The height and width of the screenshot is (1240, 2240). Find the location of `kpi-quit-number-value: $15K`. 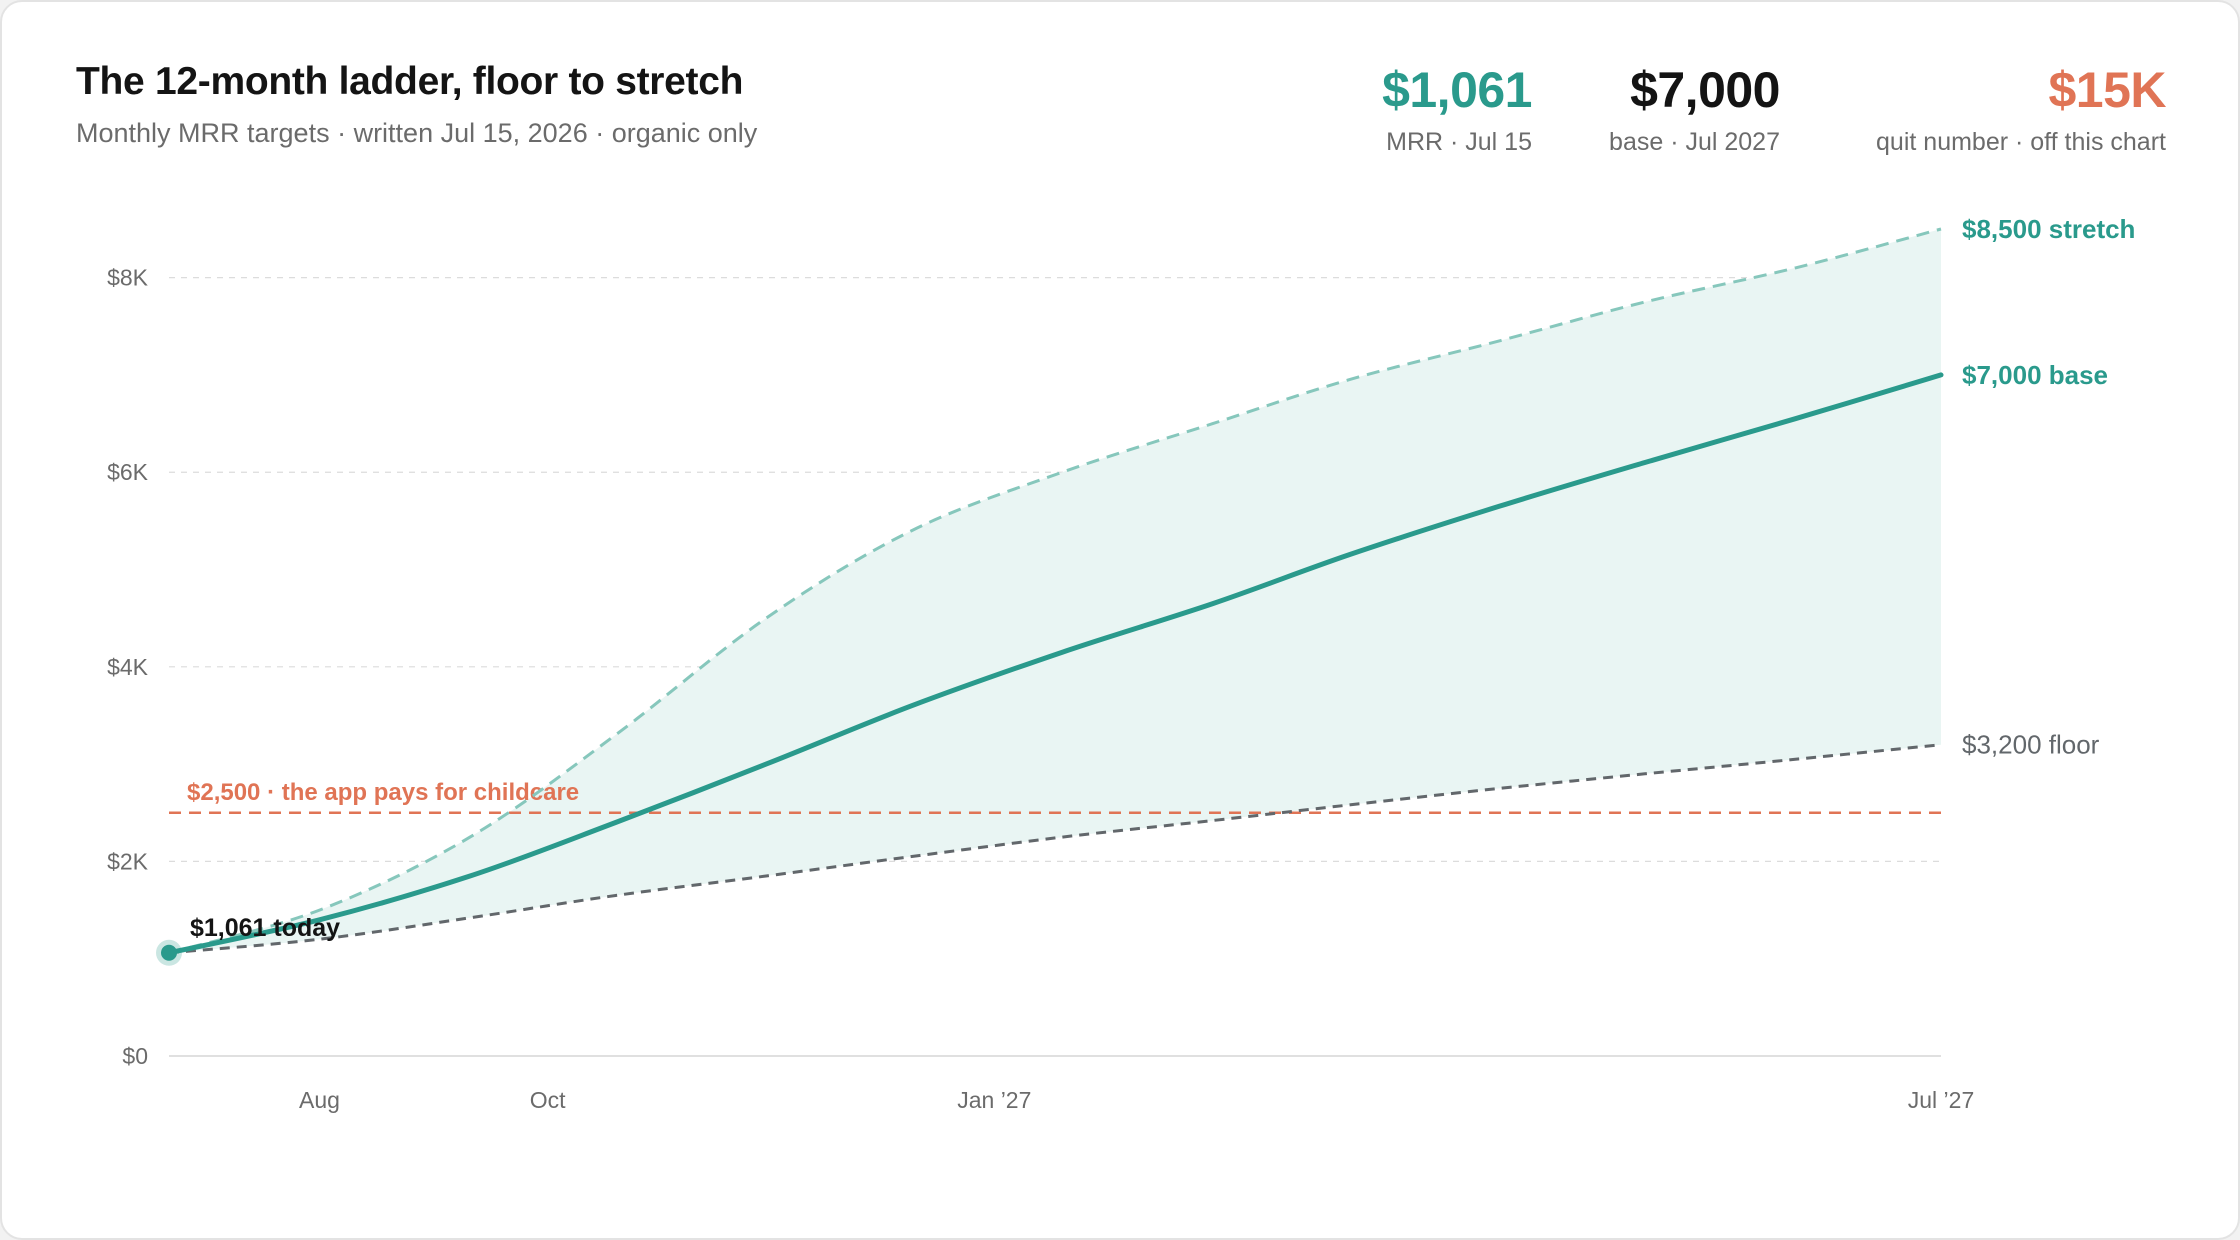

kpi-quit-number-value: $15K is located at coordinates (2107, 90).